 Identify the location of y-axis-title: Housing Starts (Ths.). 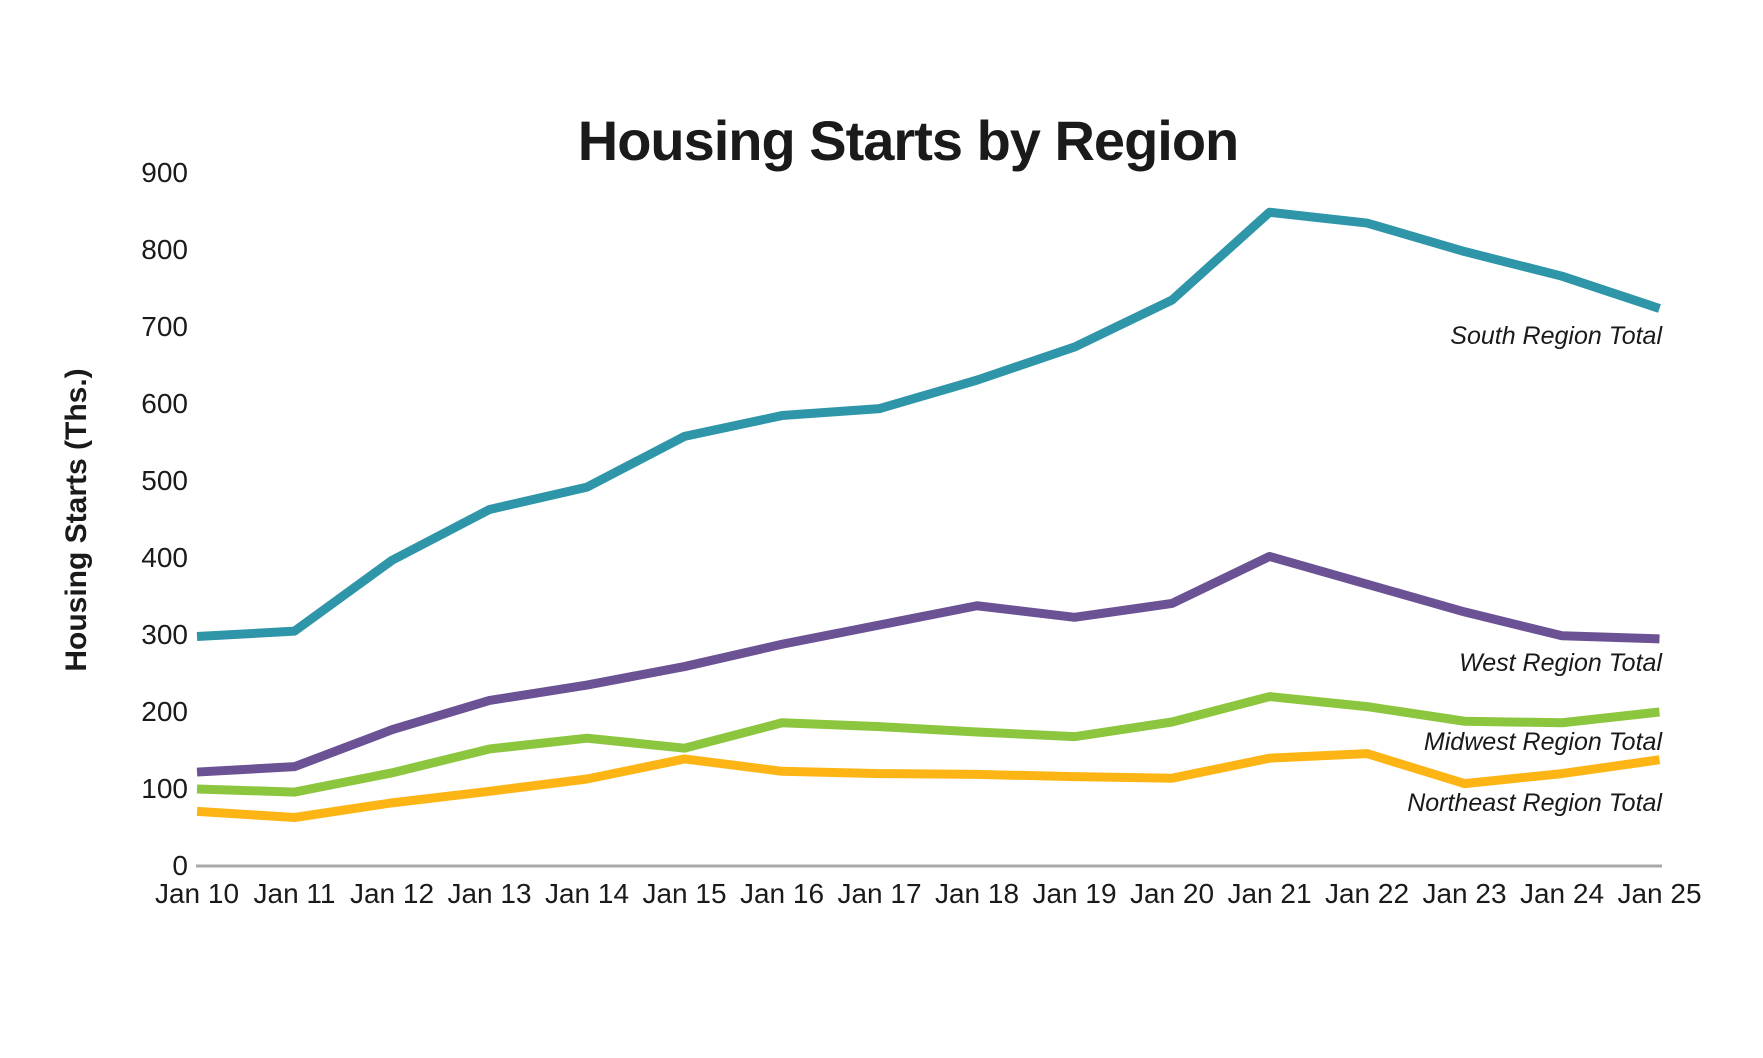
(76, 520).